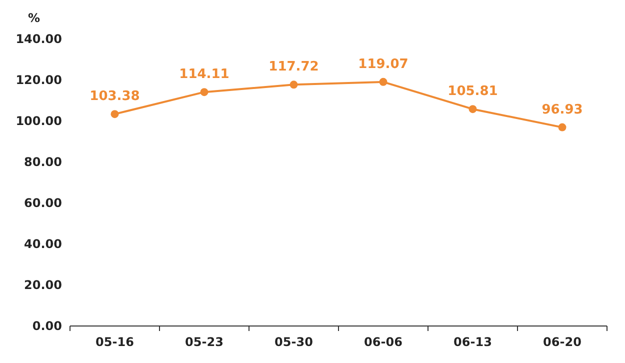 The image size is (625, 363). I want to click on data-label: 119.07, so click(383, 64).